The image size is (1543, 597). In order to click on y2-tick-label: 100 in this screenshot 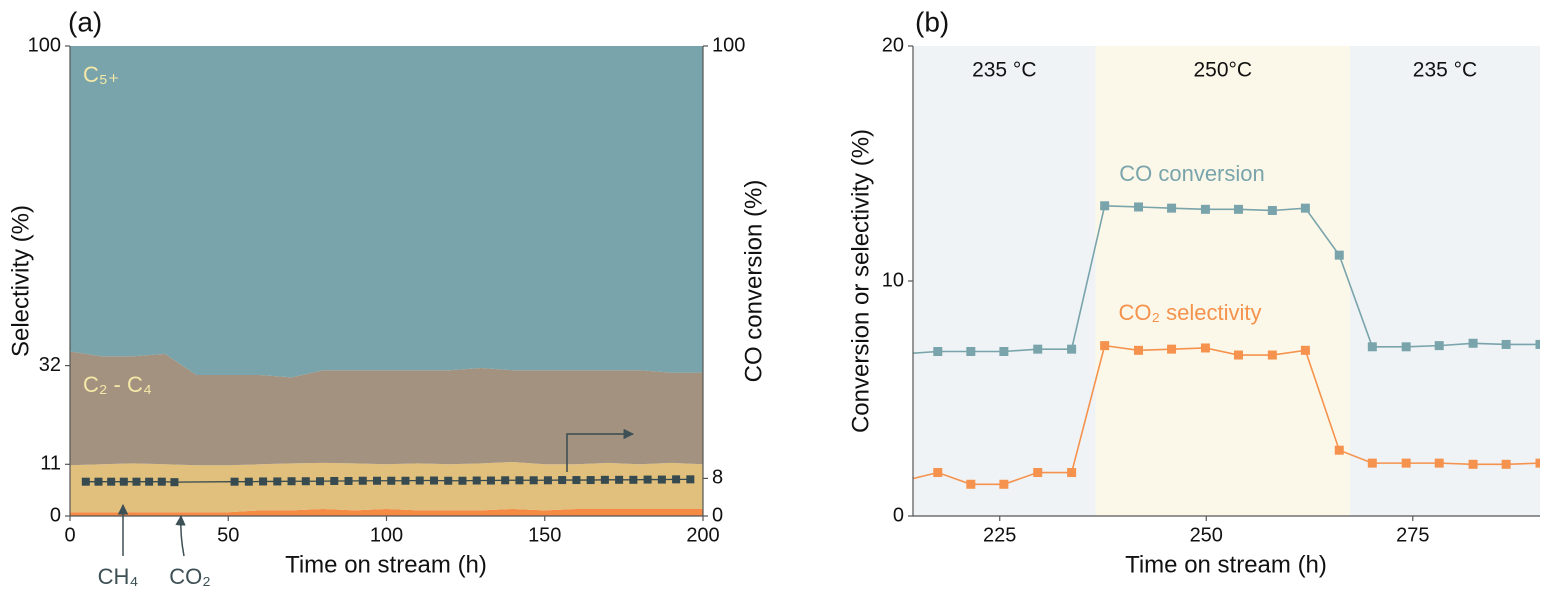, I will do `click(728, 45)`.